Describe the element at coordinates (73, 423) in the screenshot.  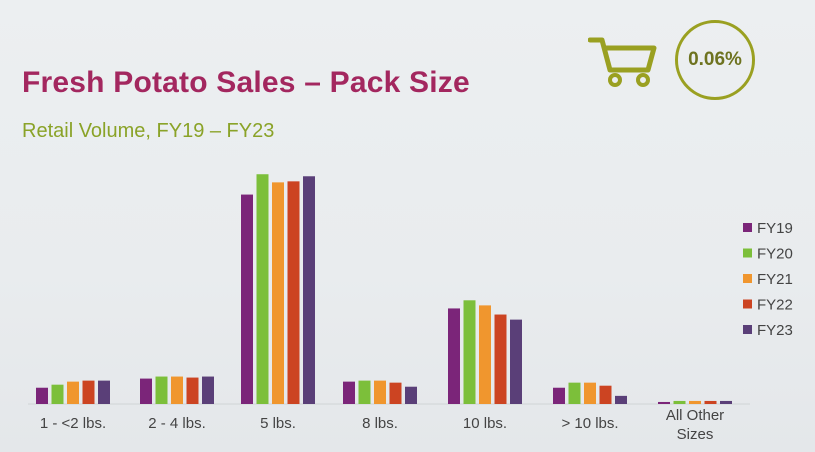
I see `category-label: 1 - <2 lbs.` at that location.